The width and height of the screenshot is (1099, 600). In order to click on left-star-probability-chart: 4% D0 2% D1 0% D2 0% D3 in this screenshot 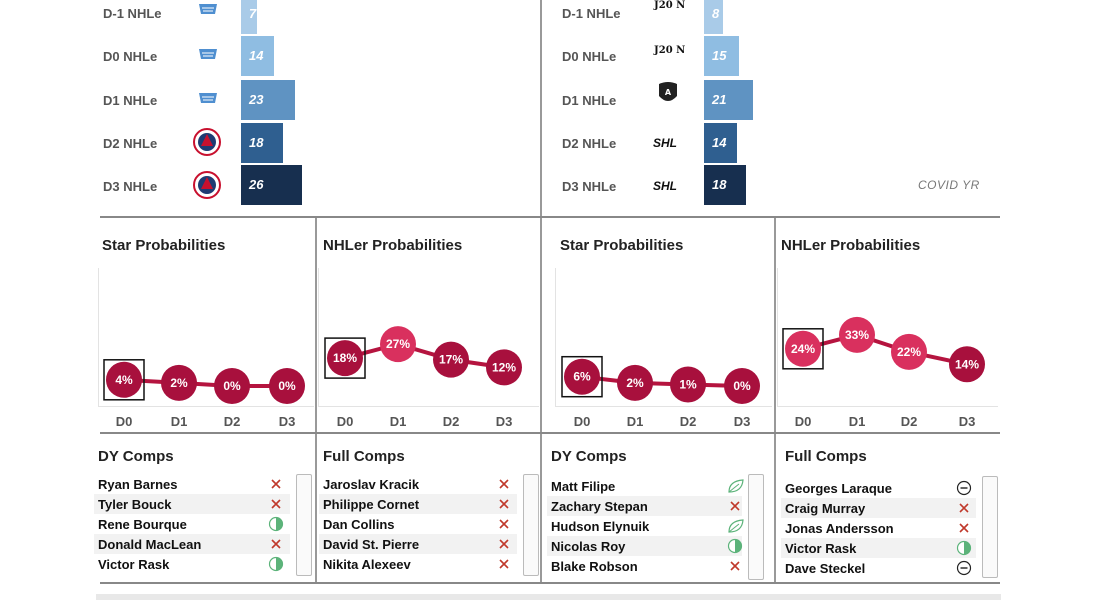, I will do `click(204, 394)`.